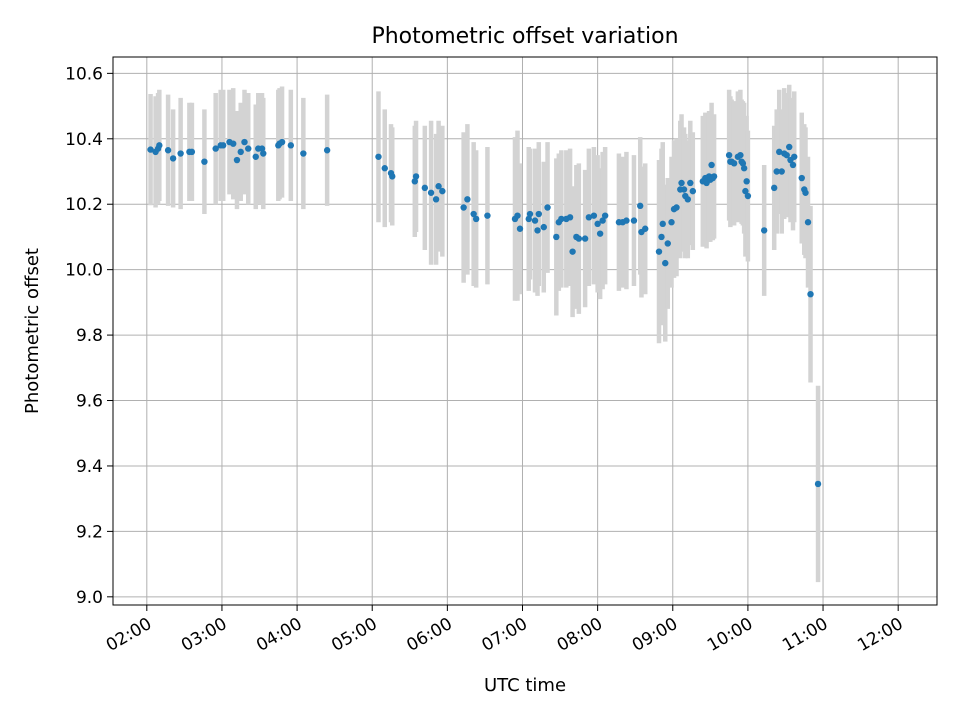 The image size is (960, 720). What do you see at coordinates (84, 74) in the screenshot?
I see `y-tick-label: 10.6` at bounding box center [84, 74].